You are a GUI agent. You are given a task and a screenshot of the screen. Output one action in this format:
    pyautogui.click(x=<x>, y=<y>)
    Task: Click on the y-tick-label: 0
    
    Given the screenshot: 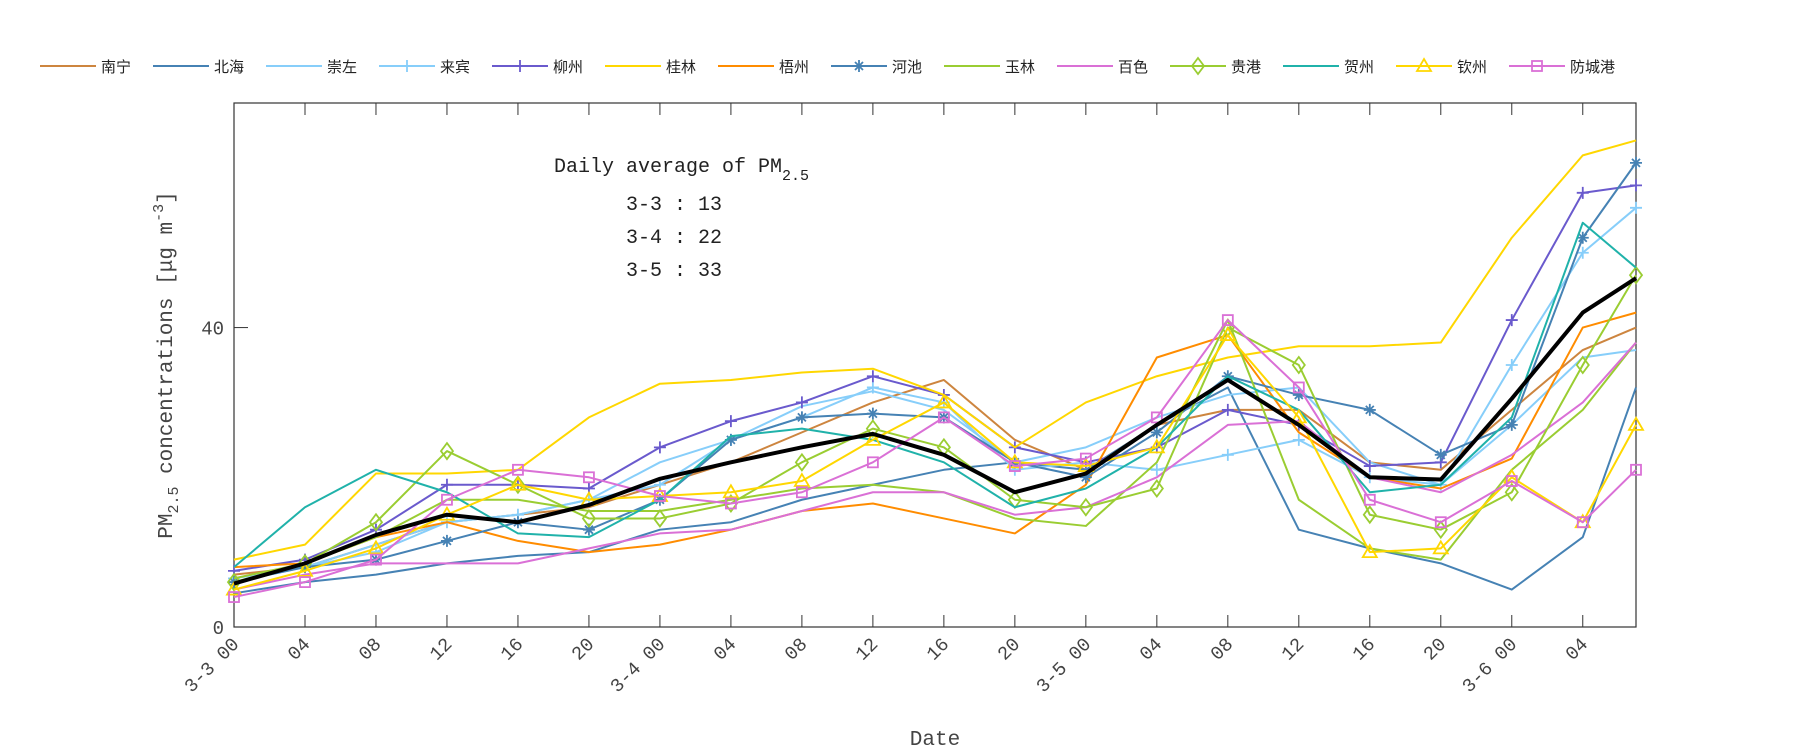 What is the action you would take?
    pyautogui.click(x=218, y=629)
    